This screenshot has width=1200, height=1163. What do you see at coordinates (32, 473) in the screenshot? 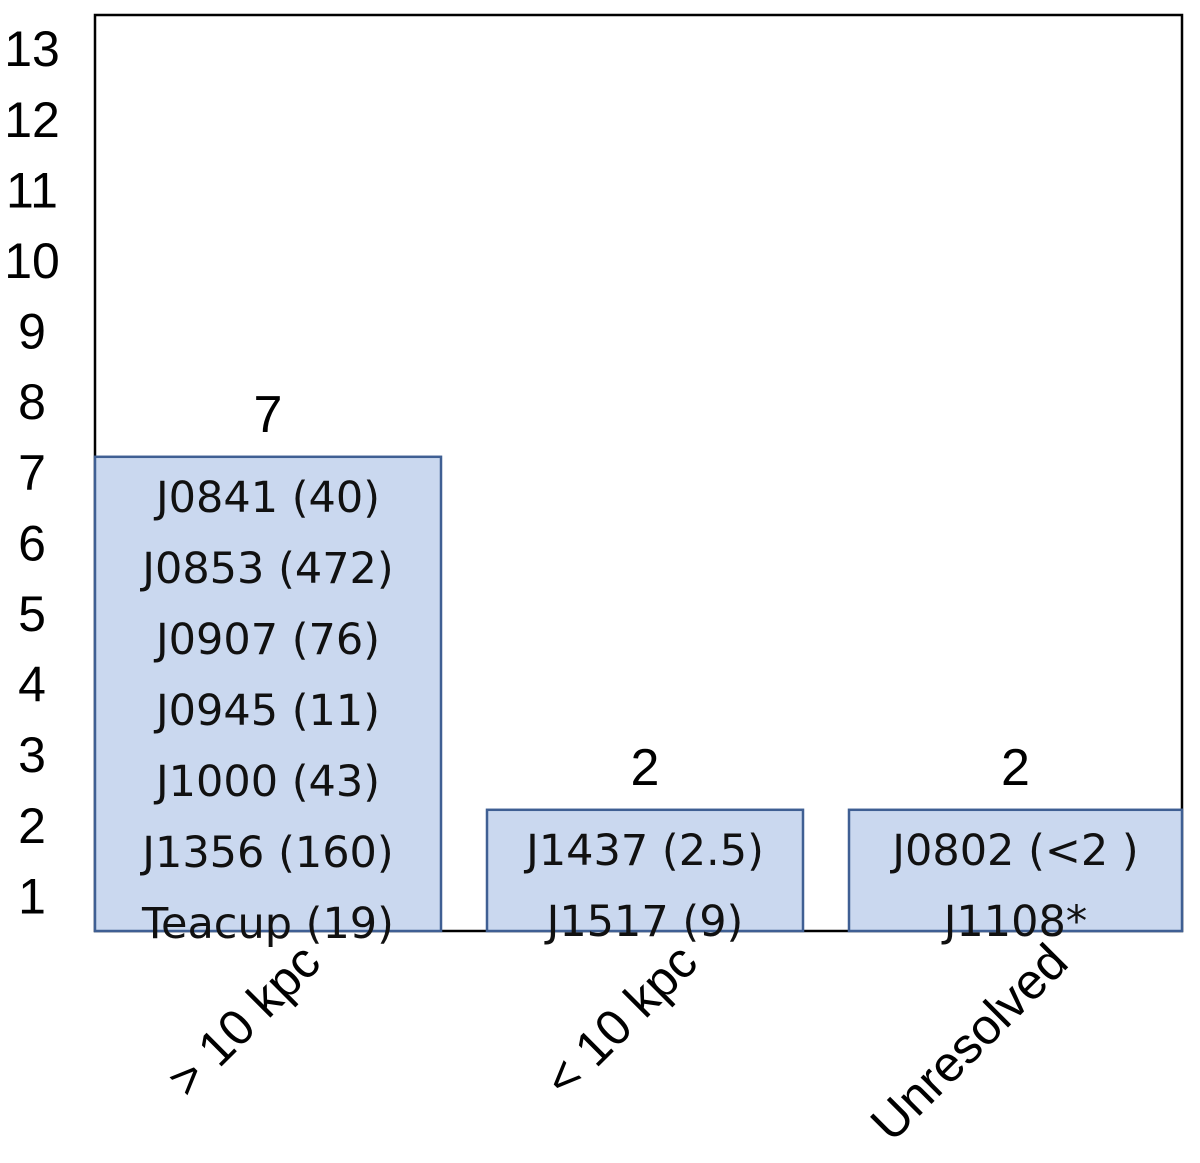
I see `y-tick-label: 7` at bounding box center [32, 473].